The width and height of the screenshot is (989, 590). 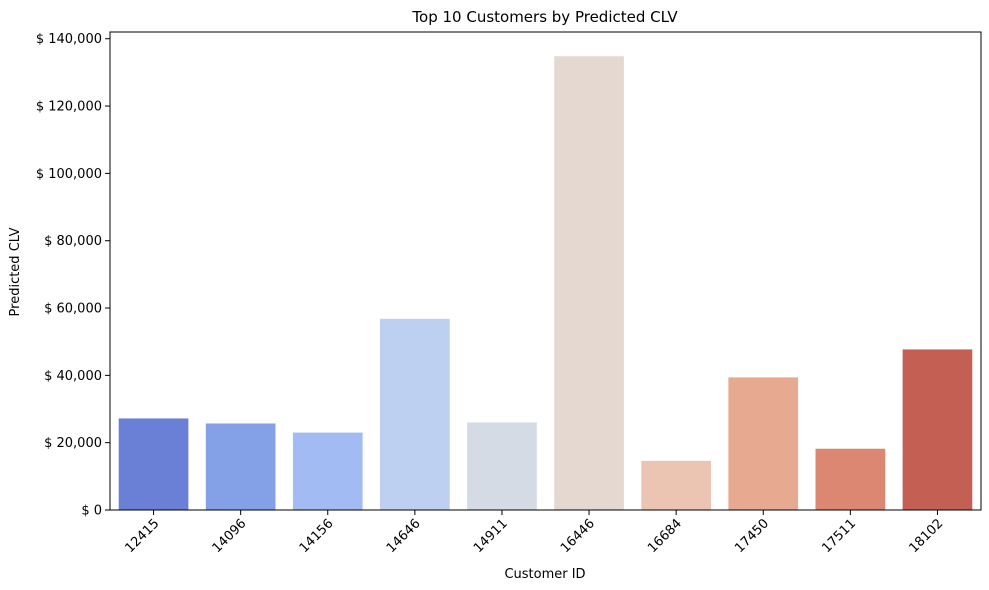 What do you see at coordinates (926, 536) in the screenshot?
I see `x-tick-label: 18102` at bounding box center [926, 536].